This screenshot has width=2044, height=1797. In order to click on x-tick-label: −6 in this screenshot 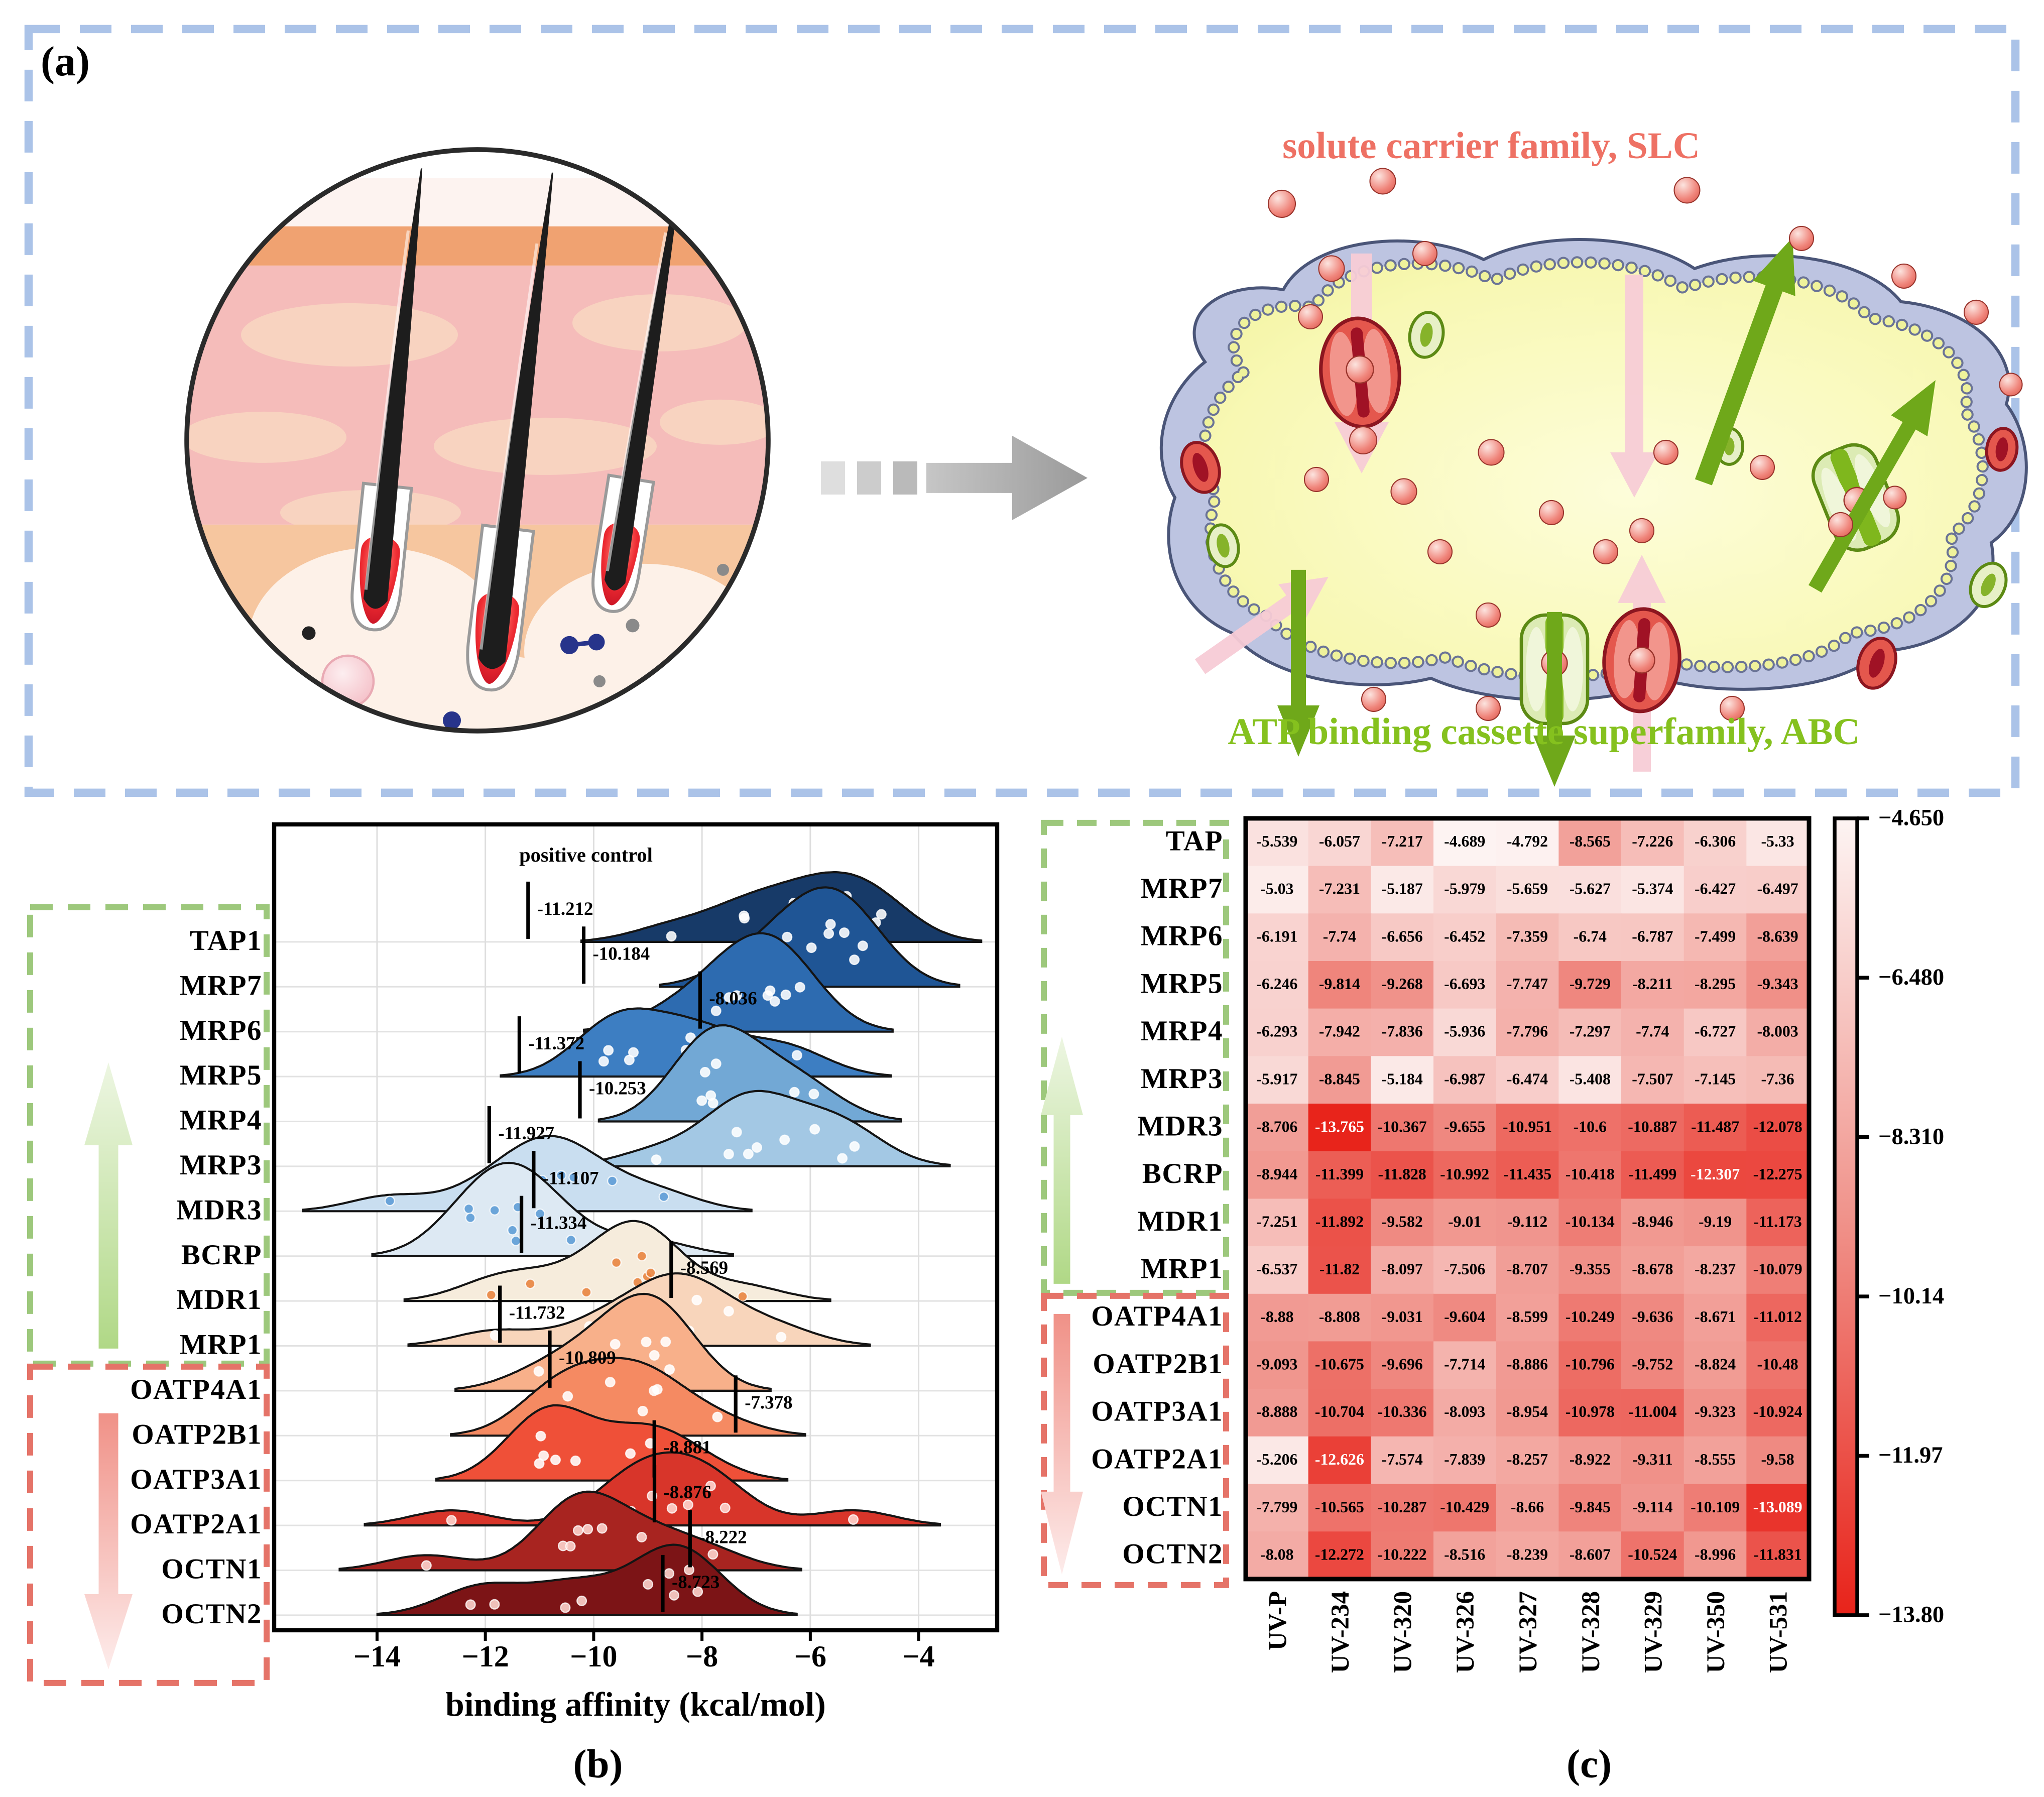, I will do `click(810, 1657)`.